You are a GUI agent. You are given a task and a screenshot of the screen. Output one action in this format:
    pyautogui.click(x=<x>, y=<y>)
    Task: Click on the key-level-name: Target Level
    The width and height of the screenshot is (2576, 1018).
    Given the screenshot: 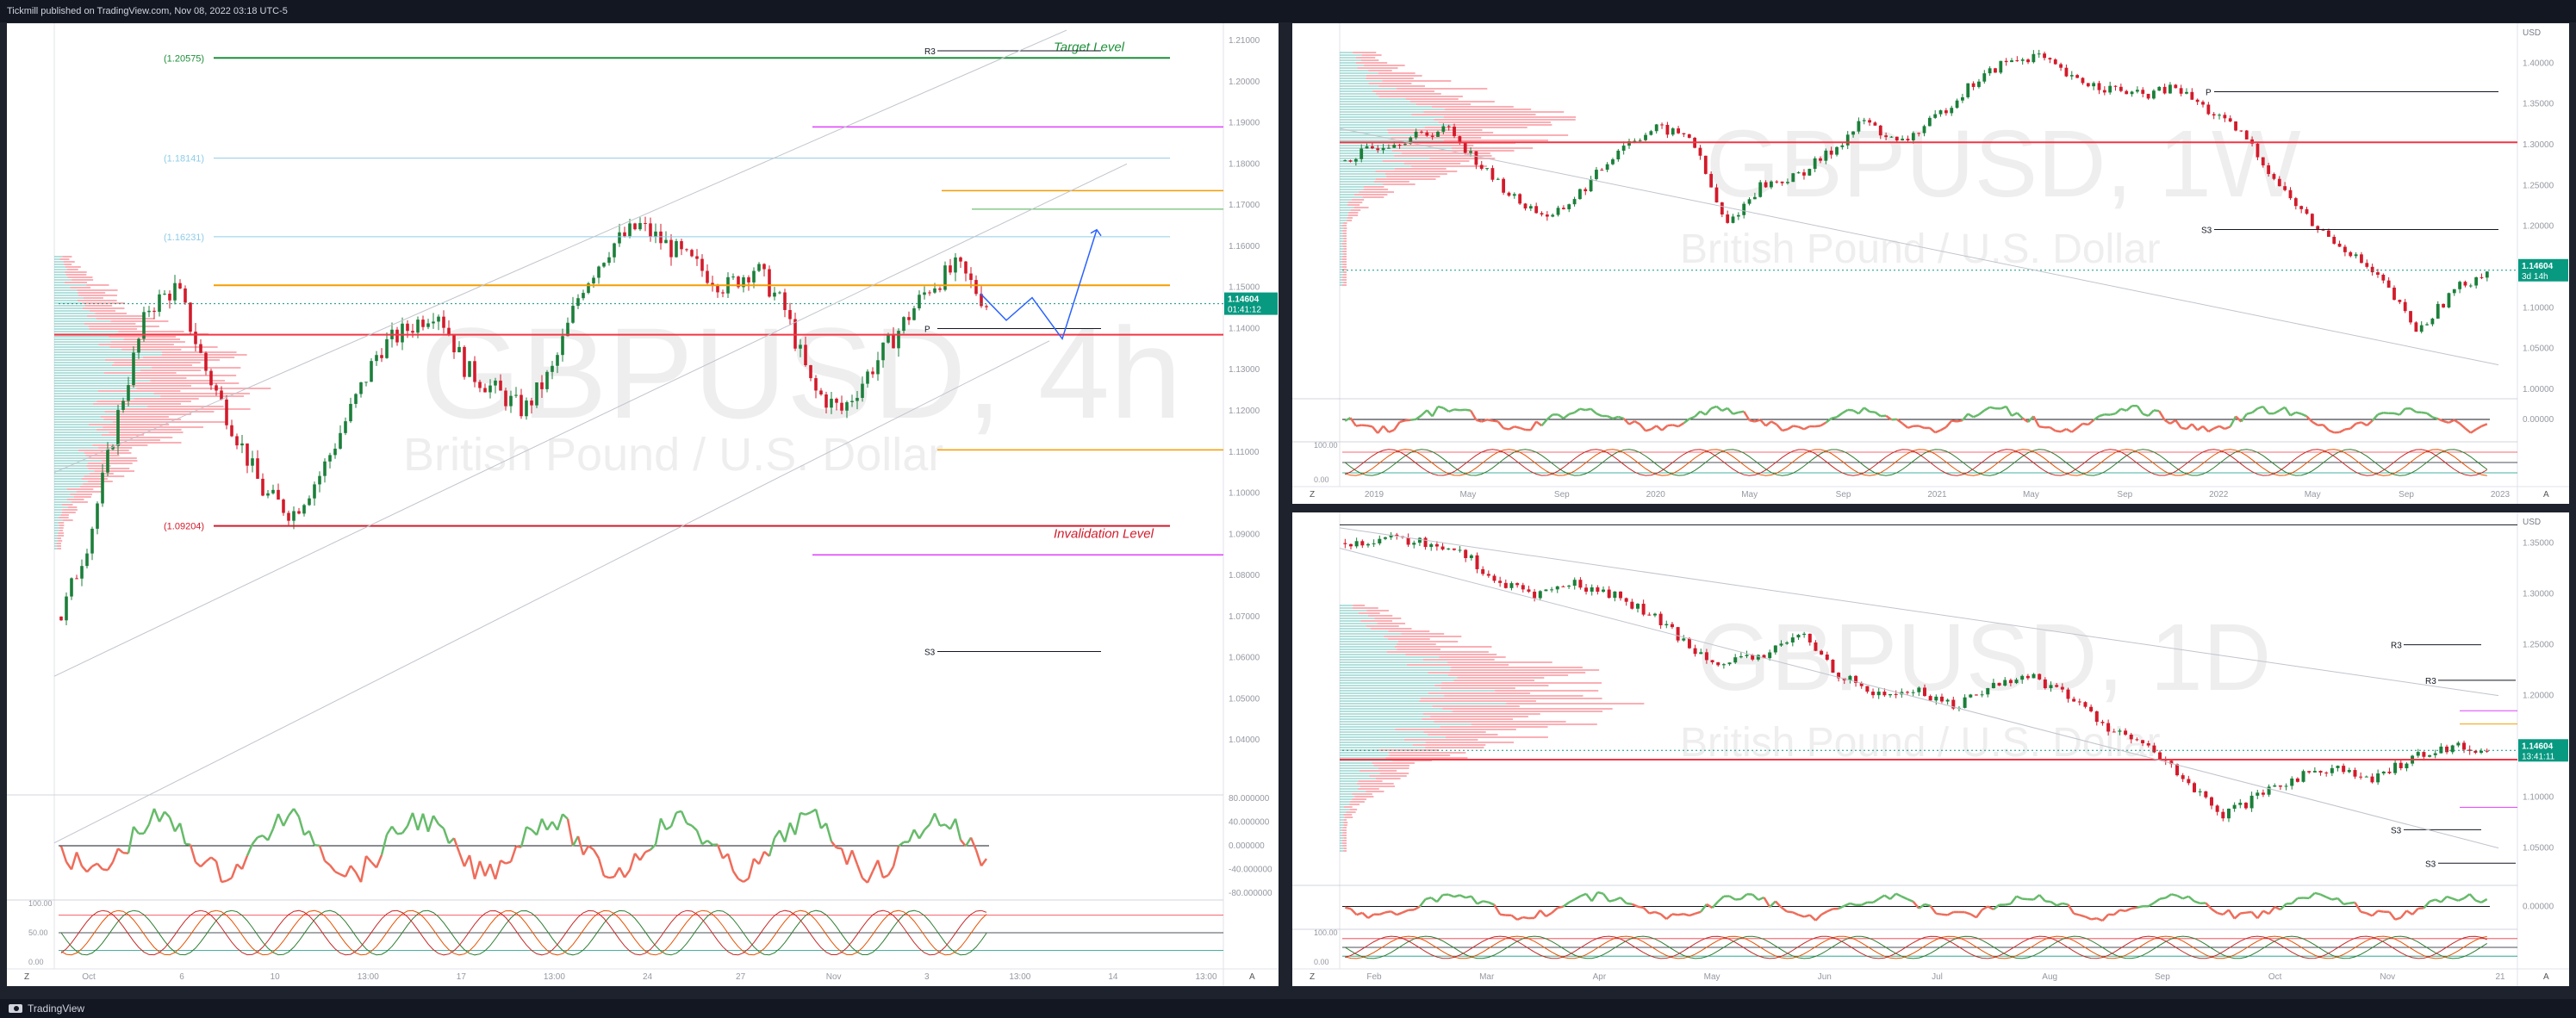 What is the action you would take?
    pyautogui.click(x=1090, y=47)
    